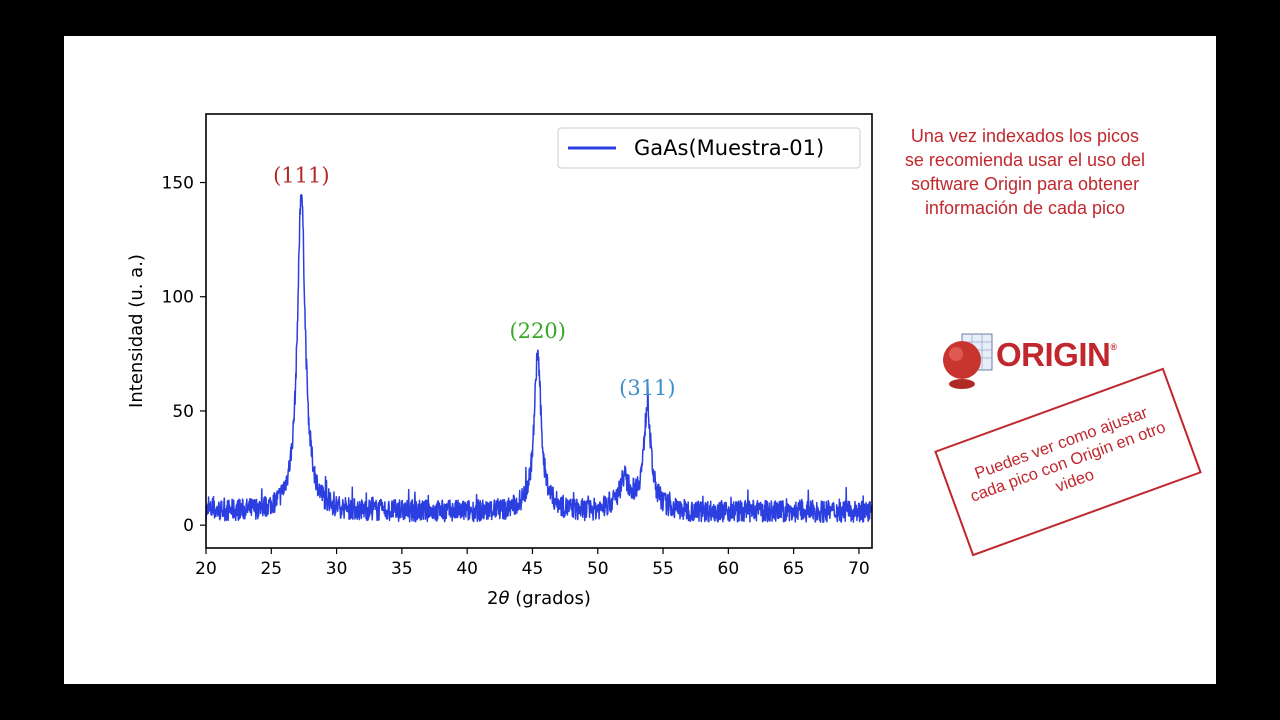 The image size is (1280, 720). I want to click on origin-logo-icon, so click(968, 361).